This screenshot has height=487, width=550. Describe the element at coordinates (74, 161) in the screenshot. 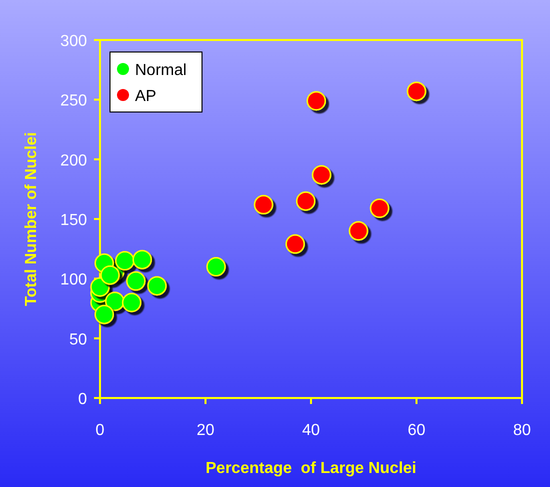

I see `y-tick-label: 200` at that location.